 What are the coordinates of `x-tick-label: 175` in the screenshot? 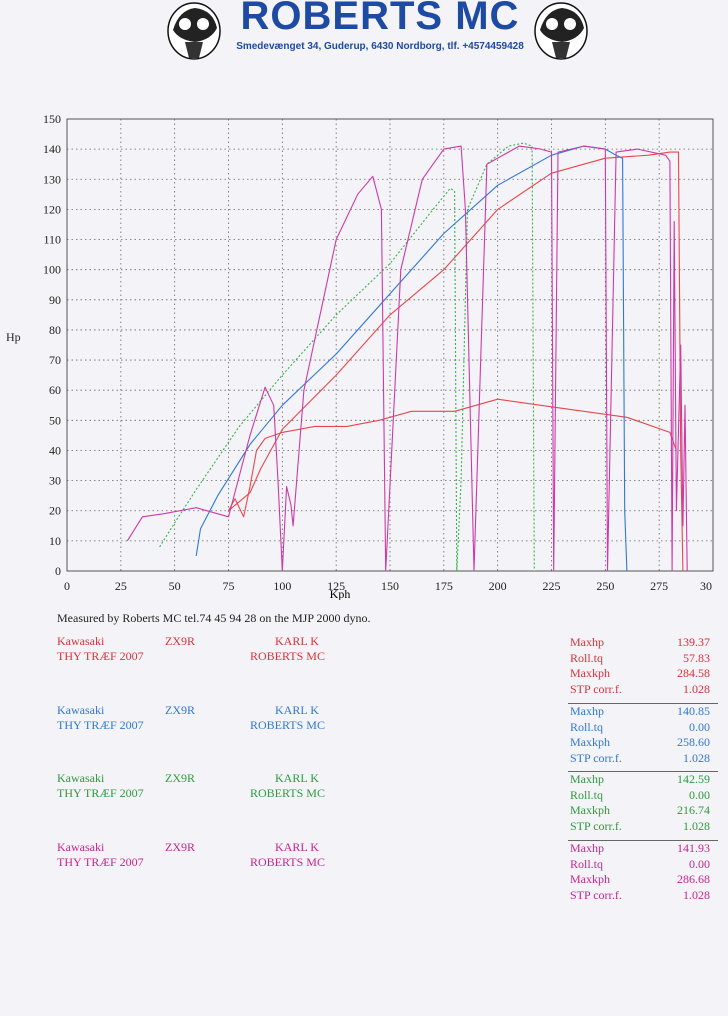 It's located at (444, 586).